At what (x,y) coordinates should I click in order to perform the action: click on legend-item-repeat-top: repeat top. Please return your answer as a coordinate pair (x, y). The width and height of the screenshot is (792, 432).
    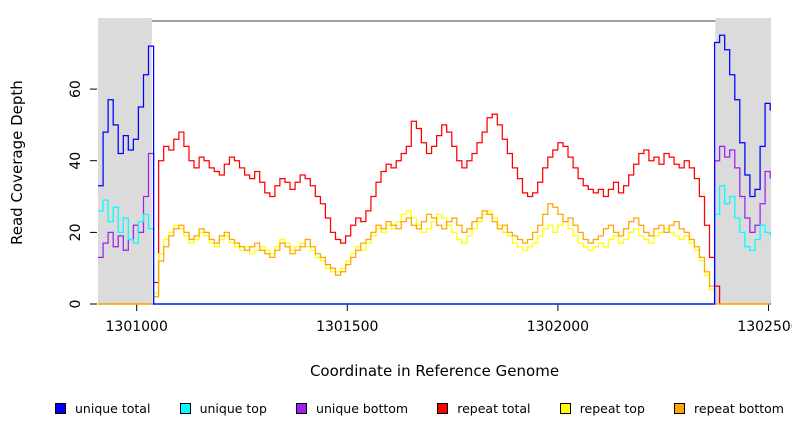
    Looking at the image, I should click on (602, 408).